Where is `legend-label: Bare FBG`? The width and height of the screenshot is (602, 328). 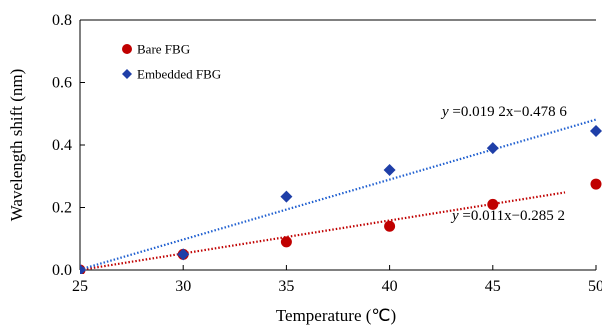 legend-label: Bare FBG is located at coordinates (163, 49).